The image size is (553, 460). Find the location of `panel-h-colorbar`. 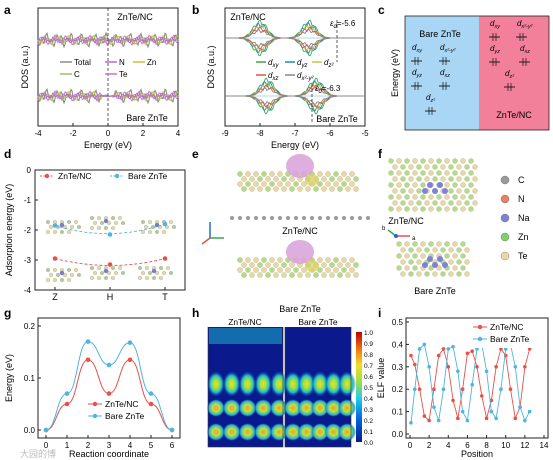

panel-h-colorbar is located at coordinates (359, 387).